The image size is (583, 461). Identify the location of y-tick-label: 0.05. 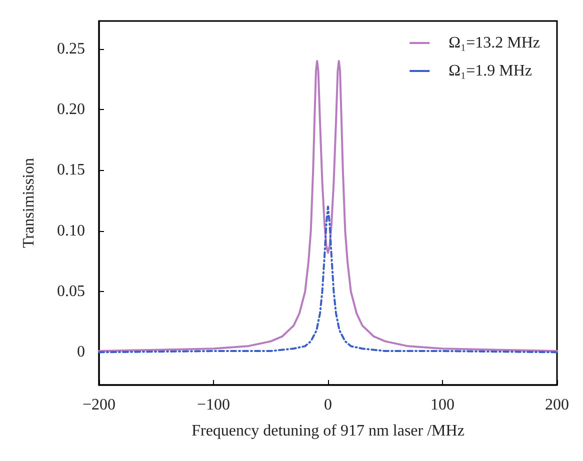
(71, 291).